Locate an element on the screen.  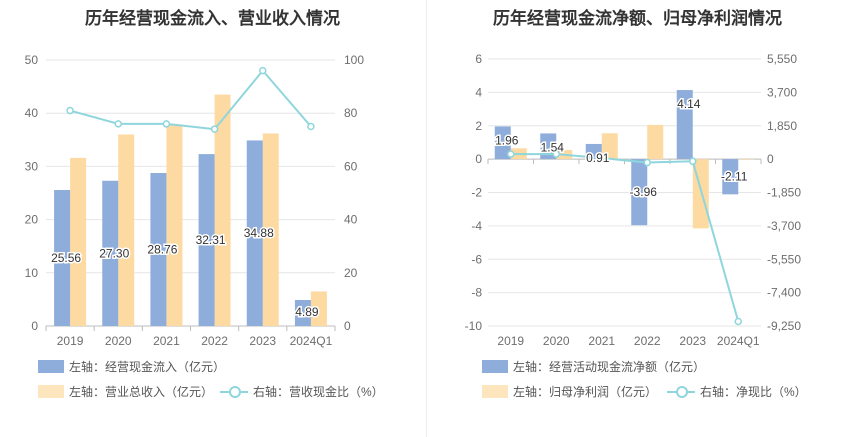
y-right-tick-label: -7,400 is located at coordinates (784, 293).